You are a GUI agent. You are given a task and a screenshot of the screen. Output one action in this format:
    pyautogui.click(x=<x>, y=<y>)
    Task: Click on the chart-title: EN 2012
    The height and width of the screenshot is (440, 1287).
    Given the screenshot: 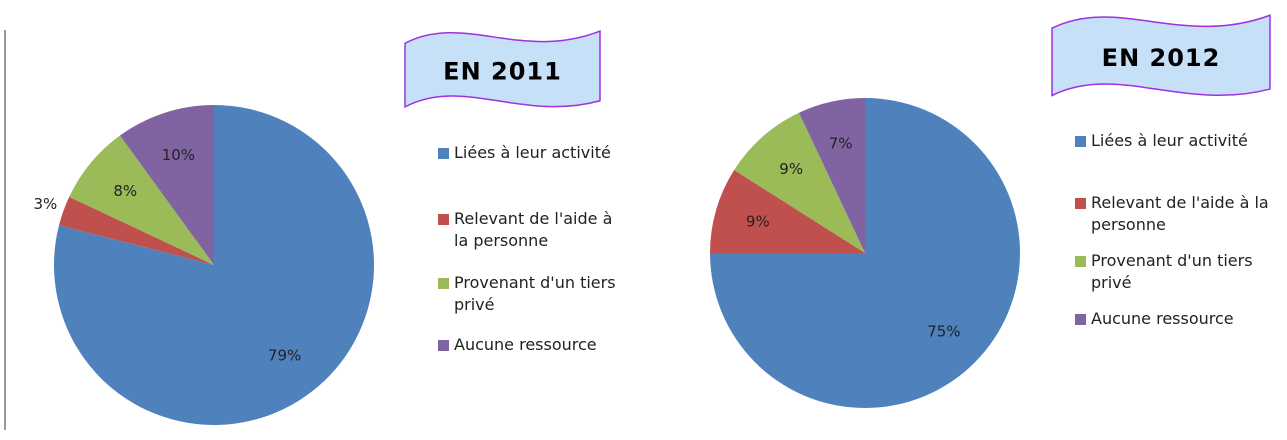 What is the action you would take?
    pyautogui.click(x=1161, y=58)
    